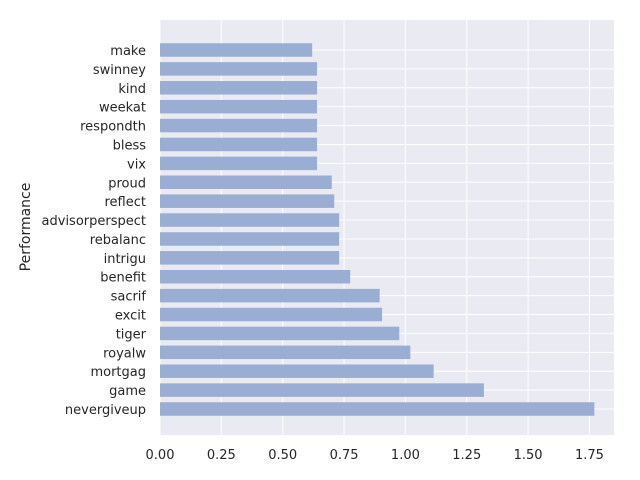 Image resolution: width=640 pixels, height=480 pixels. I want to click on bar-excit, so click(271, 314).